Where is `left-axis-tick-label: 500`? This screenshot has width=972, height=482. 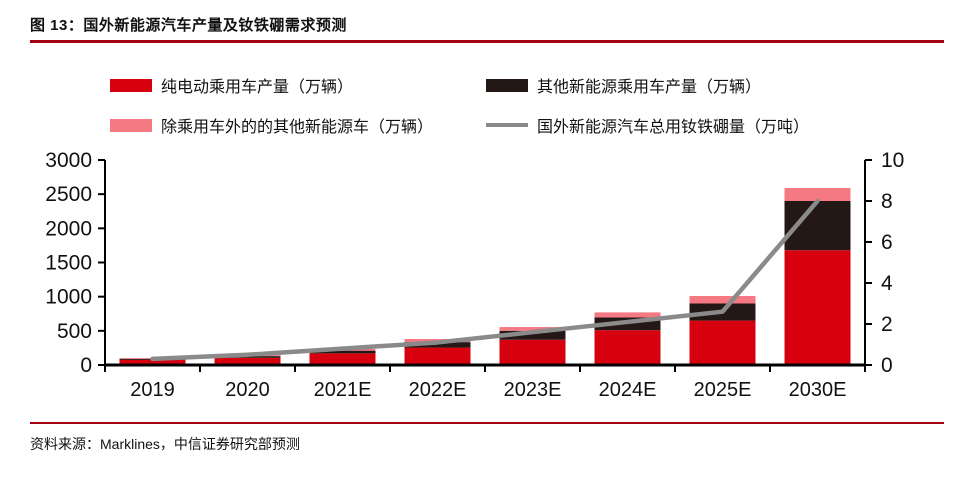 left-axis-tick-label: 500 is located at coordinates (74, 331).